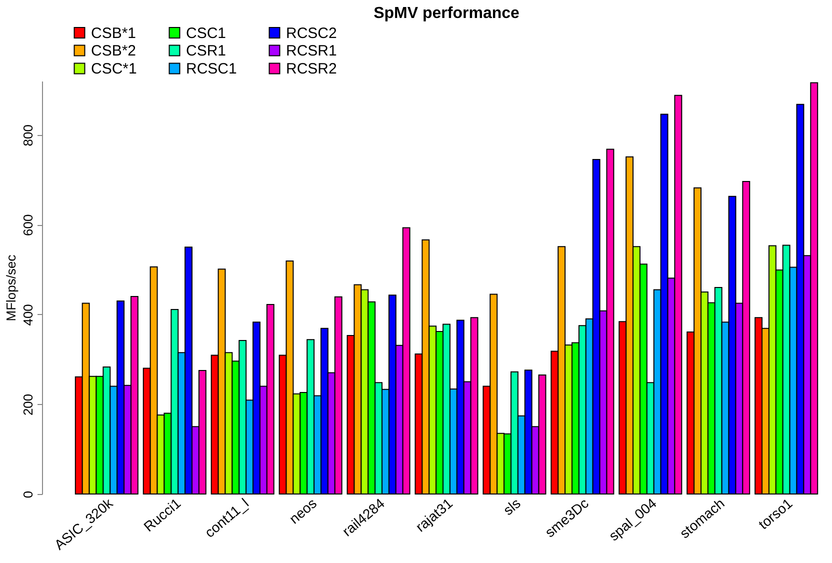 This screenshot has width=832, height=563. I want to click on legend-label: CSC*1, so click(114, 69).